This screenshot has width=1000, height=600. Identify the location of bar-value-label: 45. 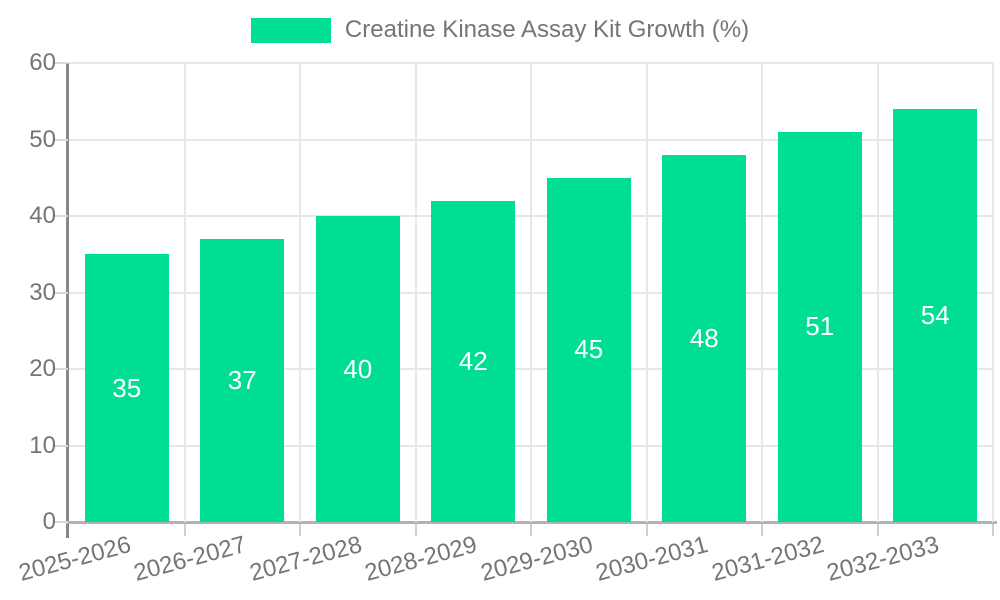
(589, 349).